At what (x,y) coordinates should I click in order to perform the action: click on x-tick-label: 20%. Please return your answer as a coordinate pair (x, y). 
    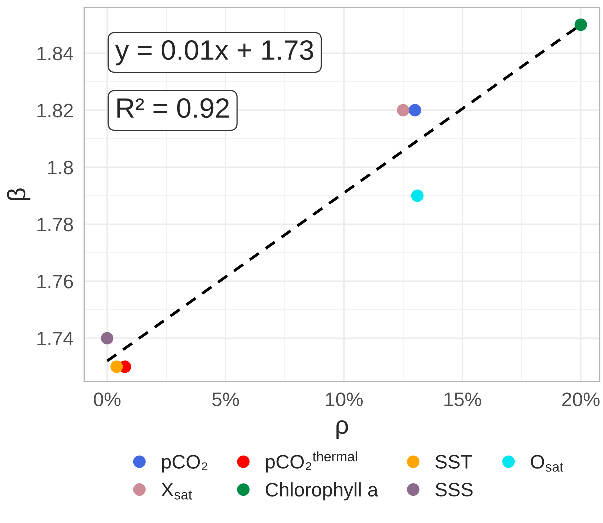
    Looking at the image, I should click on (581, 399).